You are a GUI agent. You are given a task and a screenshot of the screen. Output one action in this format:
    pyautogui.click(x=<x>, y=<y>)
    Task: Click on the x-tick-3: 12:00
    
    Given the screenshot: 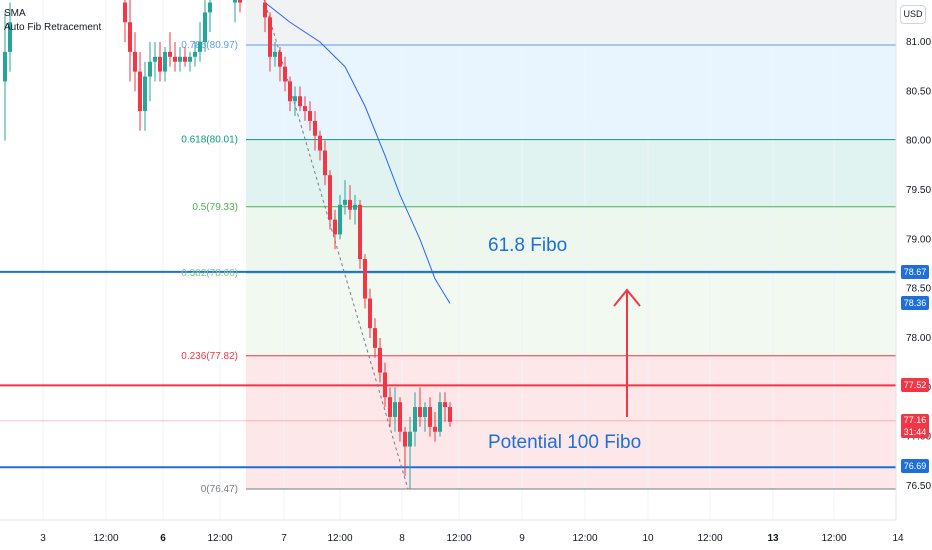 What is the action you would take?
    pyautogui.click(x=219, y=538)
    